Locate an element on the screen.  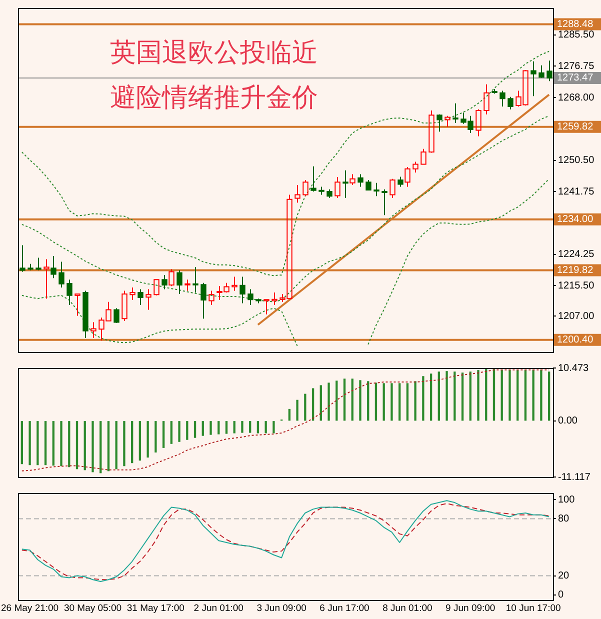
y-tick-label: 1285.50 is located at coordinates (576, 35).